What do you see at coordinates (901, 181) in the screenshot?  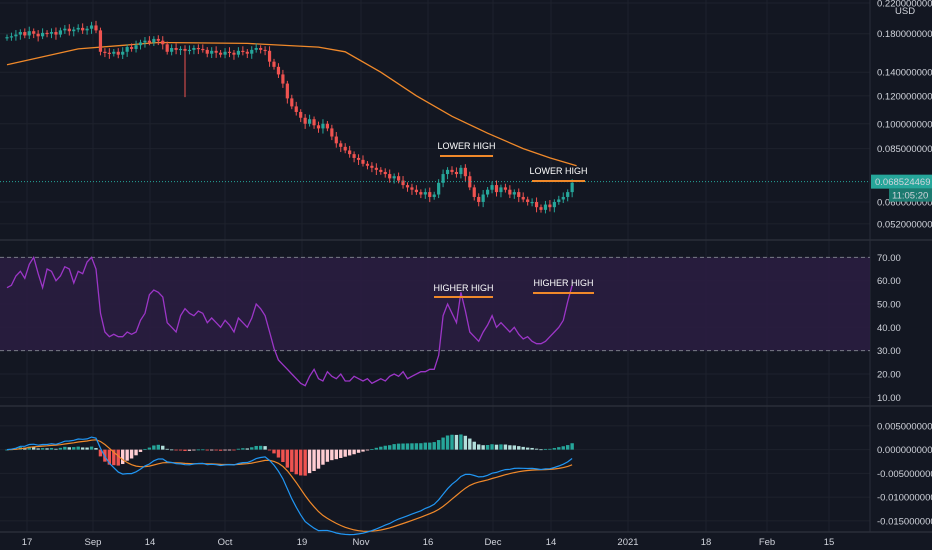 I see `last-price-badge` at bounding box center [901, 181].